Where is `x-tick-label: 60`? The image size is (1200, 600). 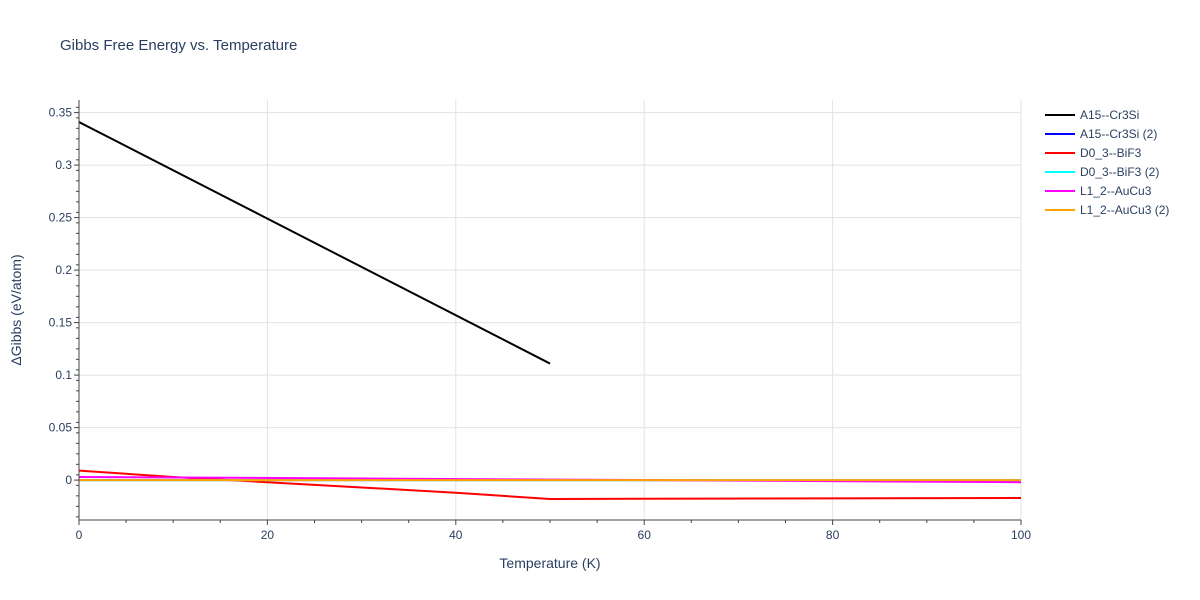
x-tick-label: 60 is located at coordinates (645, 535).